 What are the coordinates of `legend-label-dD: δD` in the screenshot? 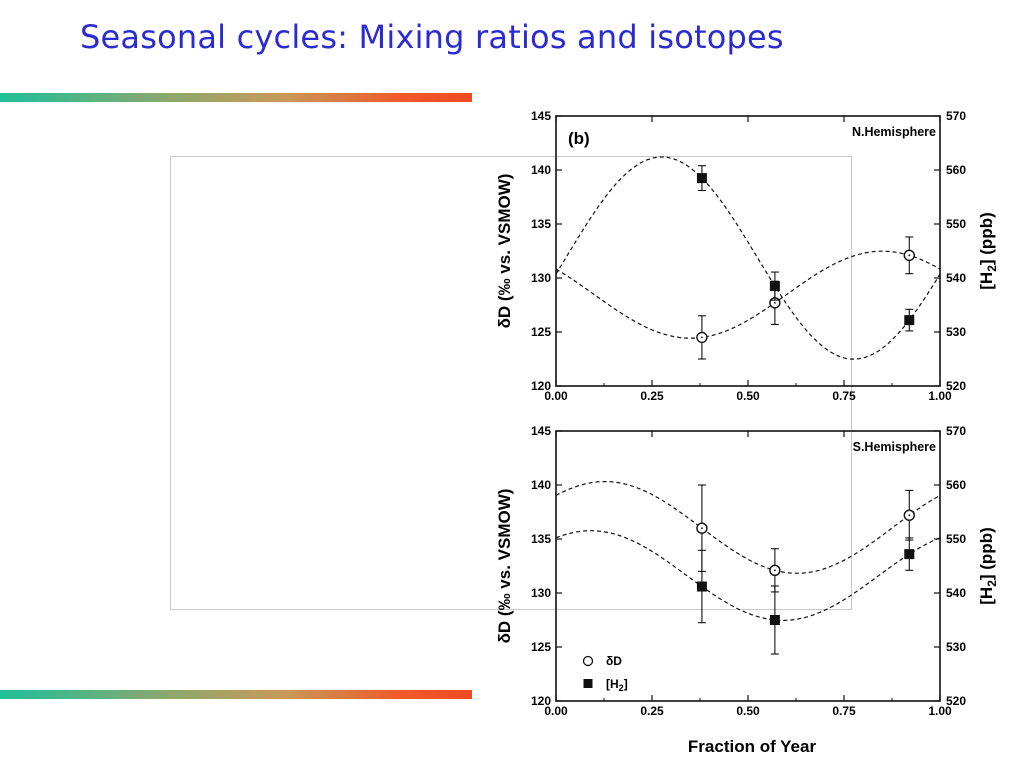 It's located at (614, 661).